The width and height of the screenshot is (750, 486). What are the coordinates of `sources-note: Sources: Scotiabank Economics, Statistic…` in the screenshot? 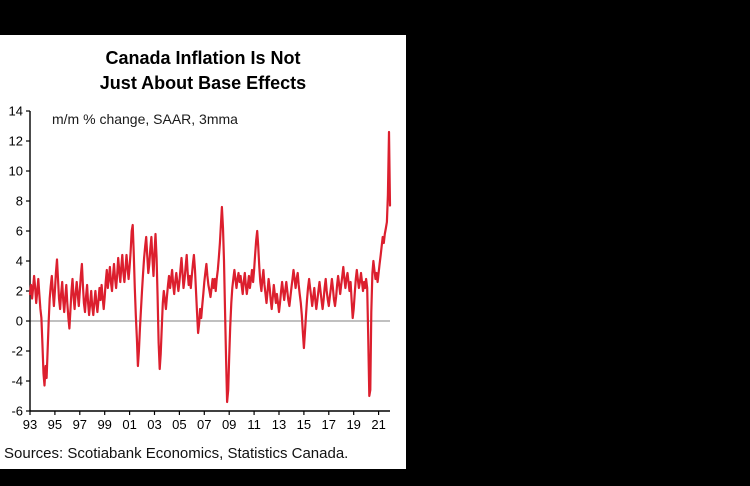 It's located at (176, 453).